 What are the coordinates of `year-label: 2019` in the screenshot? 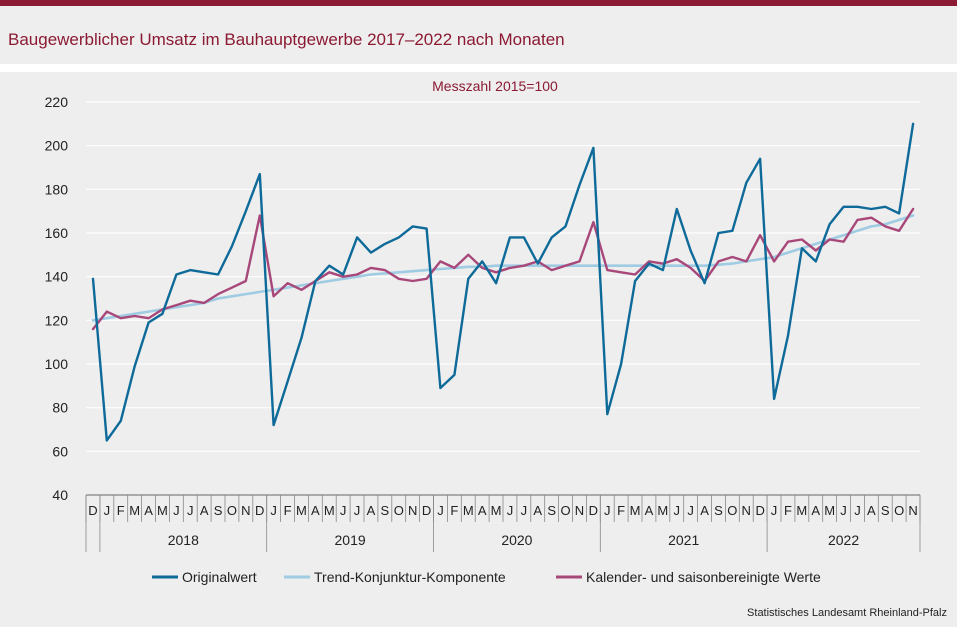 It's located at (350, 540).